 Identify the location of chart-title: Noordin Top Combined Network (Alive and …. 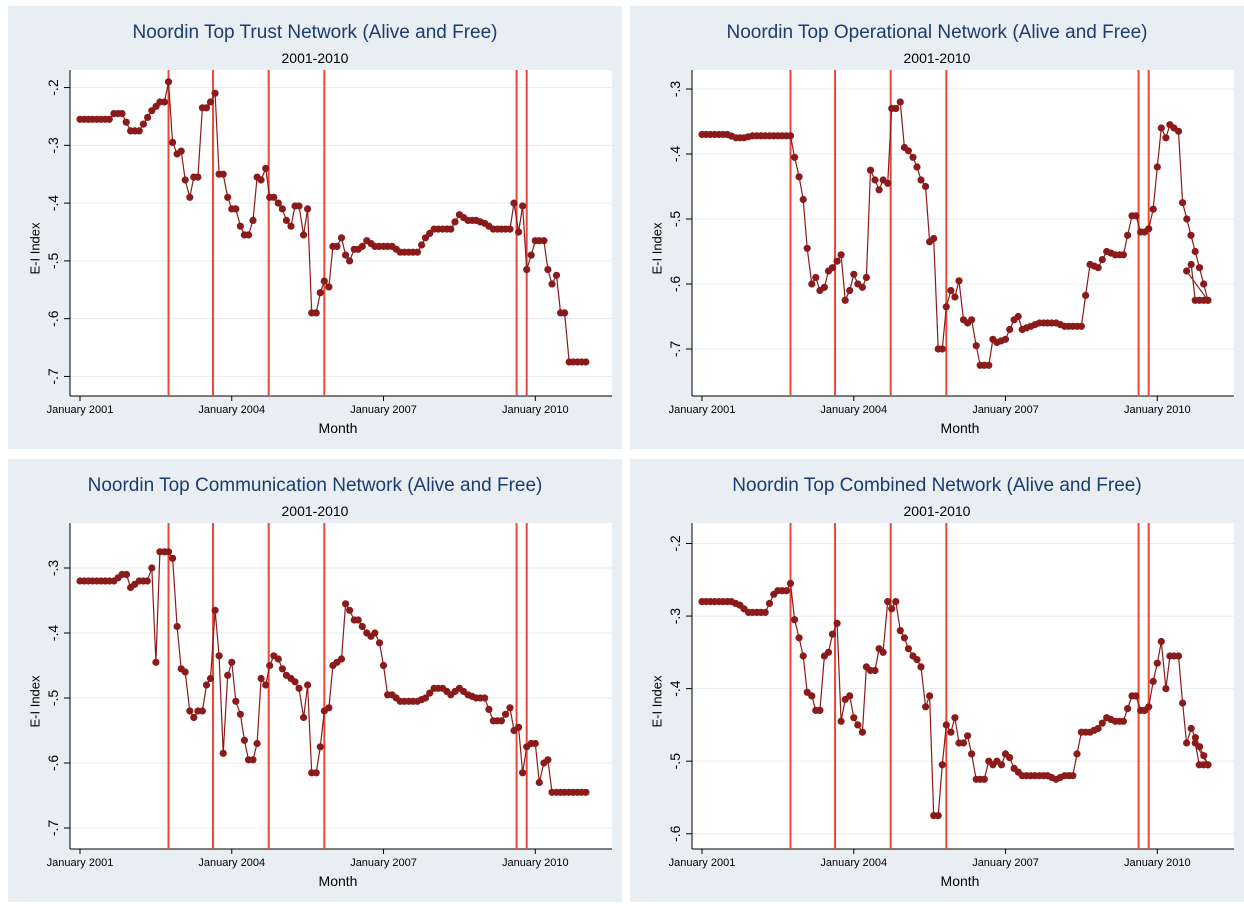
(937, 485).